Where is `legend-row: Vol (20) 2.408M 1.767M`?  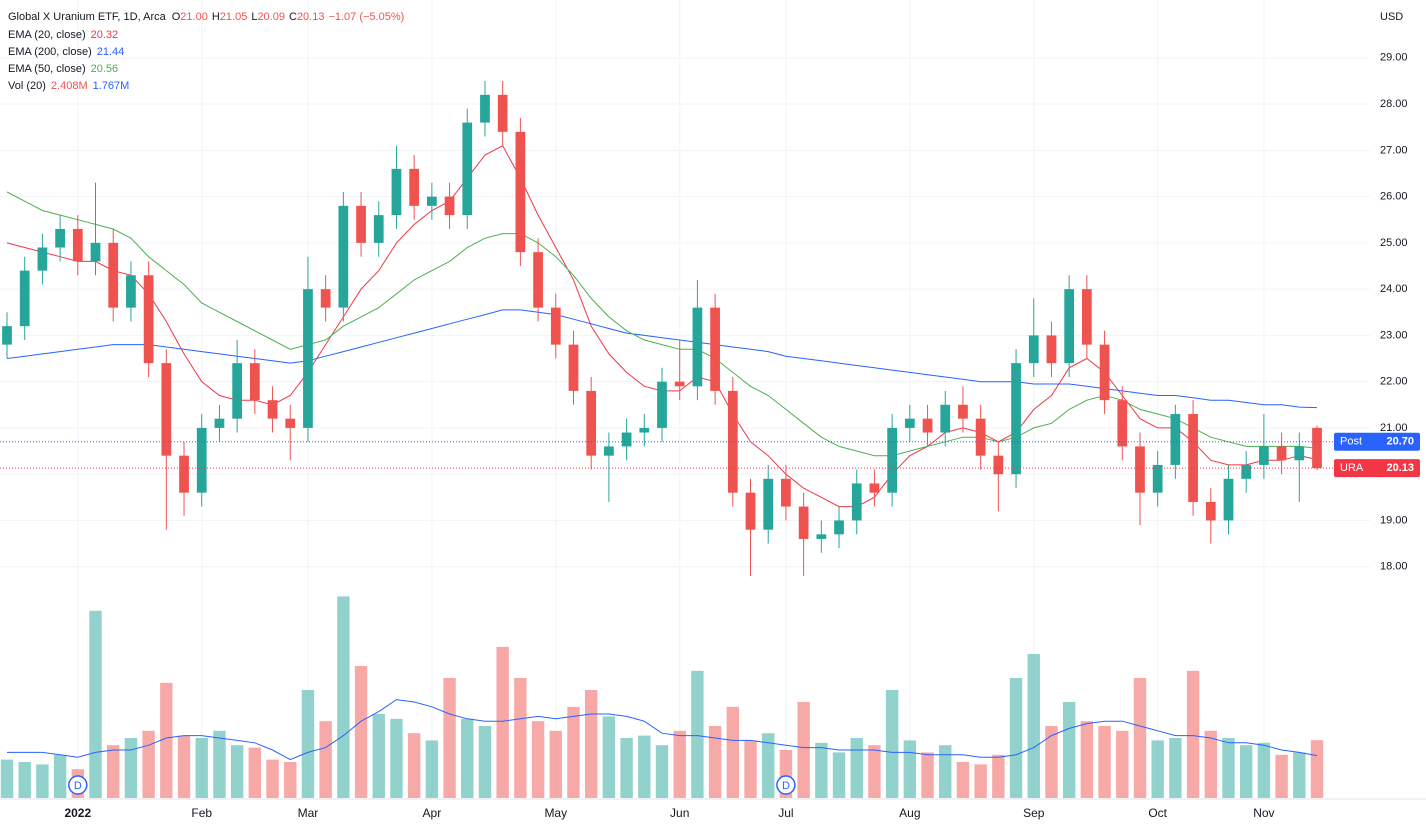 legend-row: Vol (20) 2.408M 1.767M is located at coordinates (68, 86).